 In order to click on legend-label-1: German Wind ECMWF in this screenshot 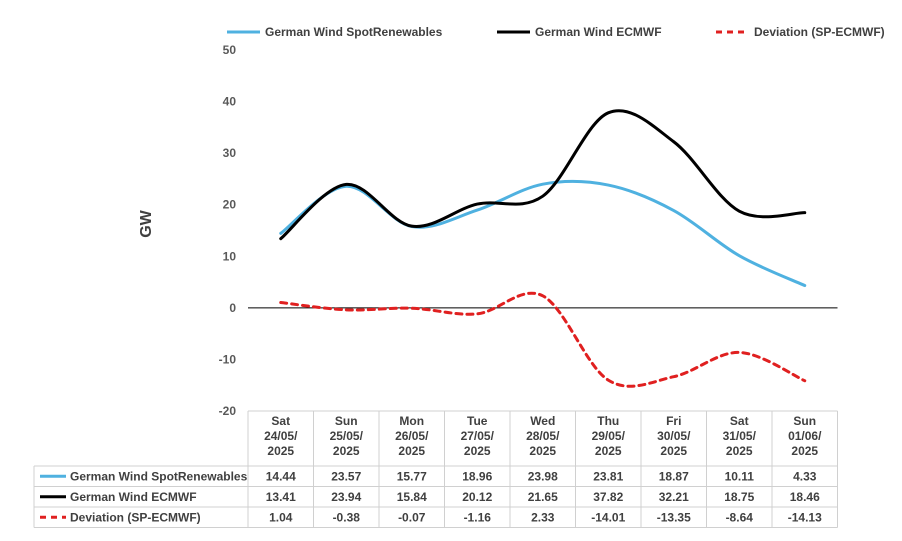, I will do `click(598, 32)`.